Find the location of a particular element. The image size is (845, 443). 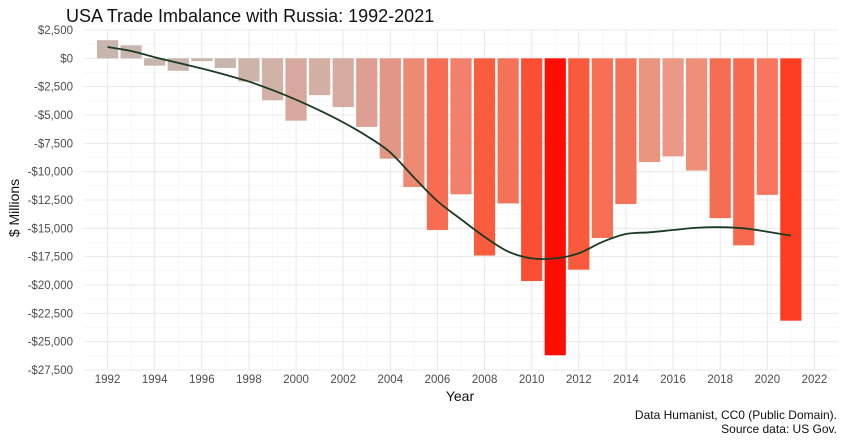

x-tick-label: 1998 is located at coordinates (249, 380).